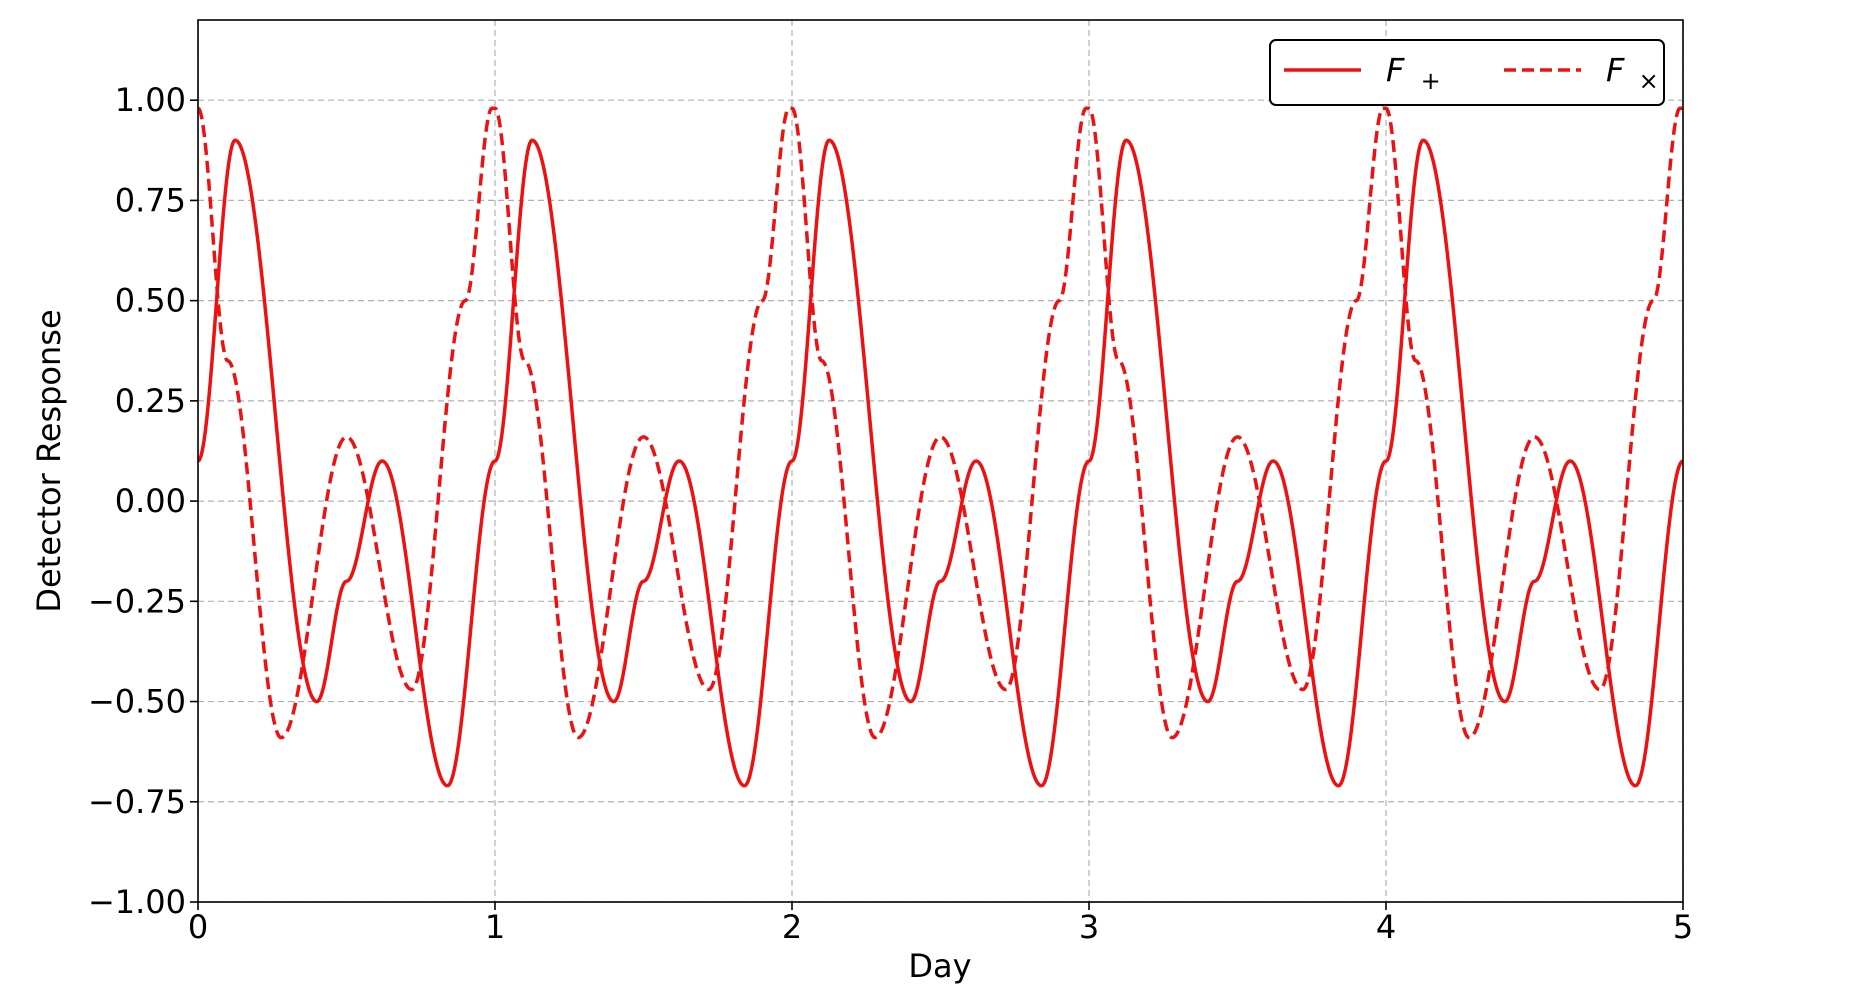 The height and width of the screenshot is (994, 1855). Describe the element at coordinates (1089, 927) in the screenshot. I see `x-tick-label: 3` at that location.